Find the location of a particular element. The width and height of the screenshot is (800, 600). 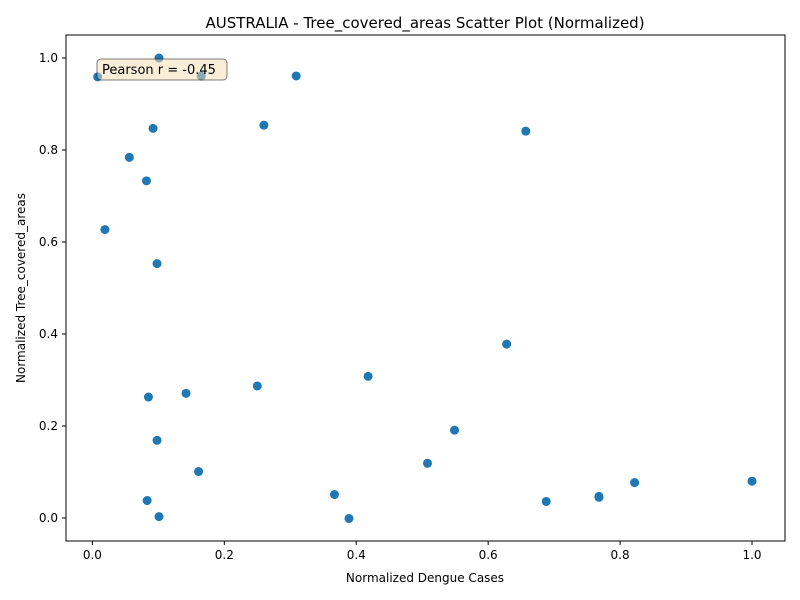

annotation-box is located at coordinates (162, 69).